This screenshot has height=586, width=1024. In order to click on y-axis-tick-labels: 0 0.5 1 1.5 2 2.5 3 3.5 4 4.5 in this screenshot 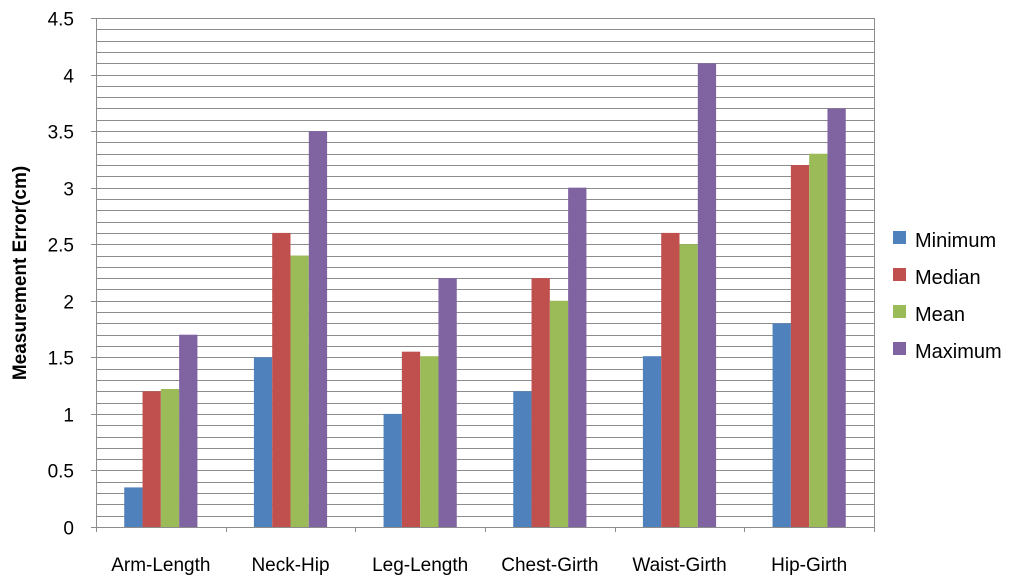, I will do `click(61, 275)`.